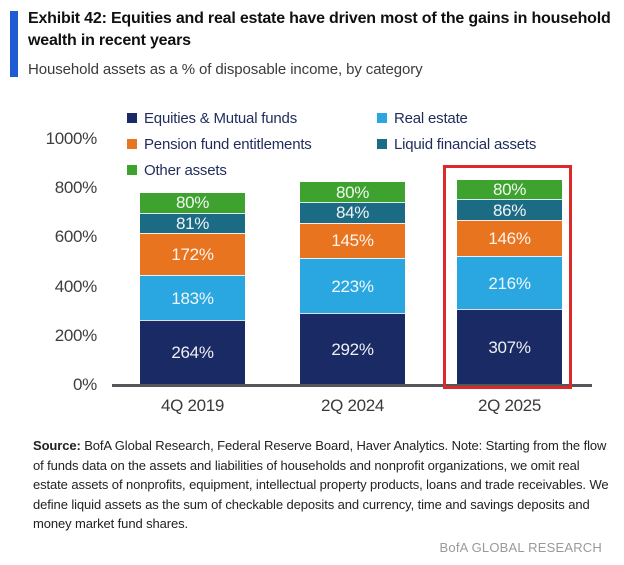 This screenshot has height=565, width=624. I want to click on legend-item-liquid-financial-assets: Liquid financial assets, so click(457, 144).